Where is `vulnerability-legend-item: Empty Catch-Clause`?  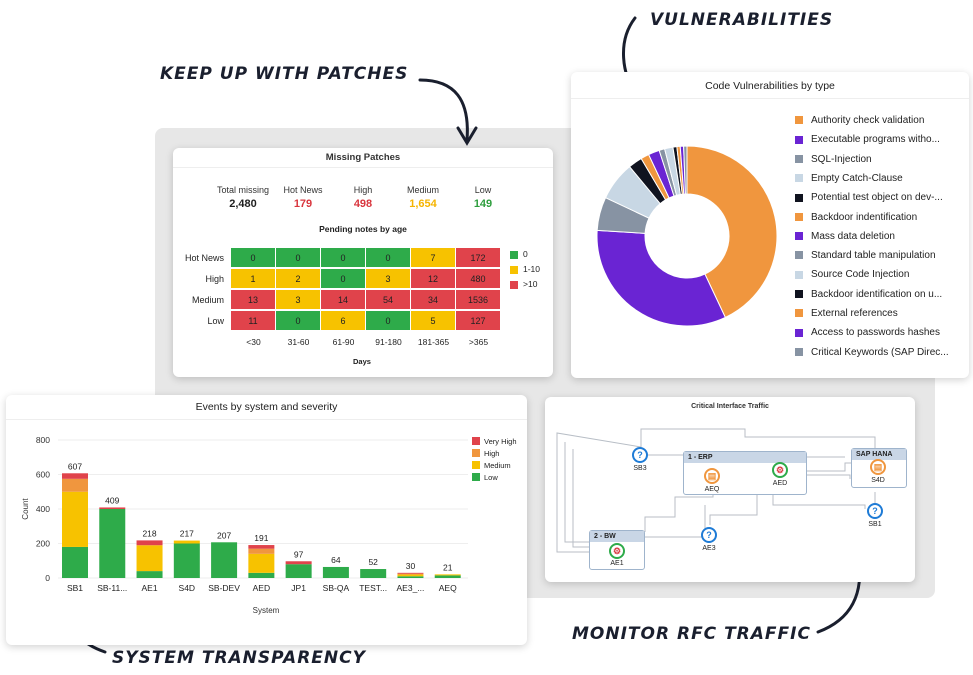 vulnerability-legend-item: Empty Catch-Clause is located at coordinates (849, 178).